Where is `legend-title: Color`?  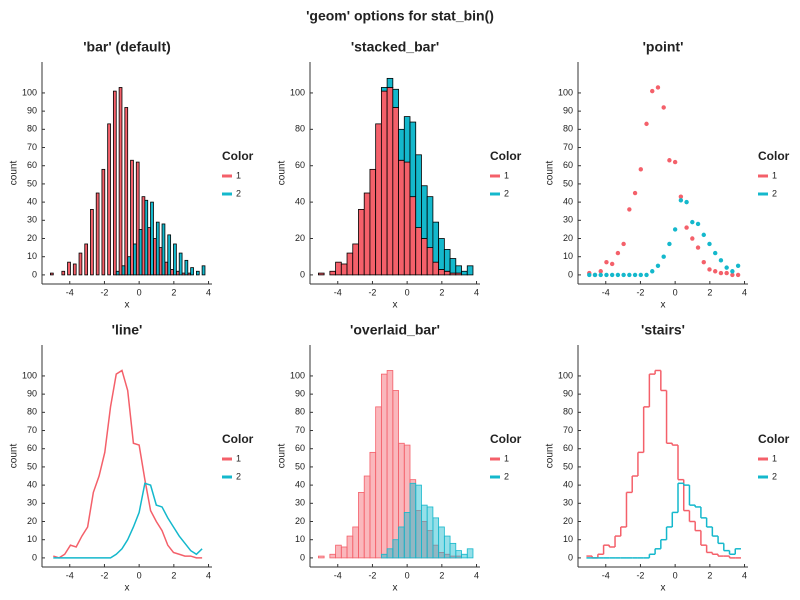 legend-title: Color is located at coordinates (238, 156).